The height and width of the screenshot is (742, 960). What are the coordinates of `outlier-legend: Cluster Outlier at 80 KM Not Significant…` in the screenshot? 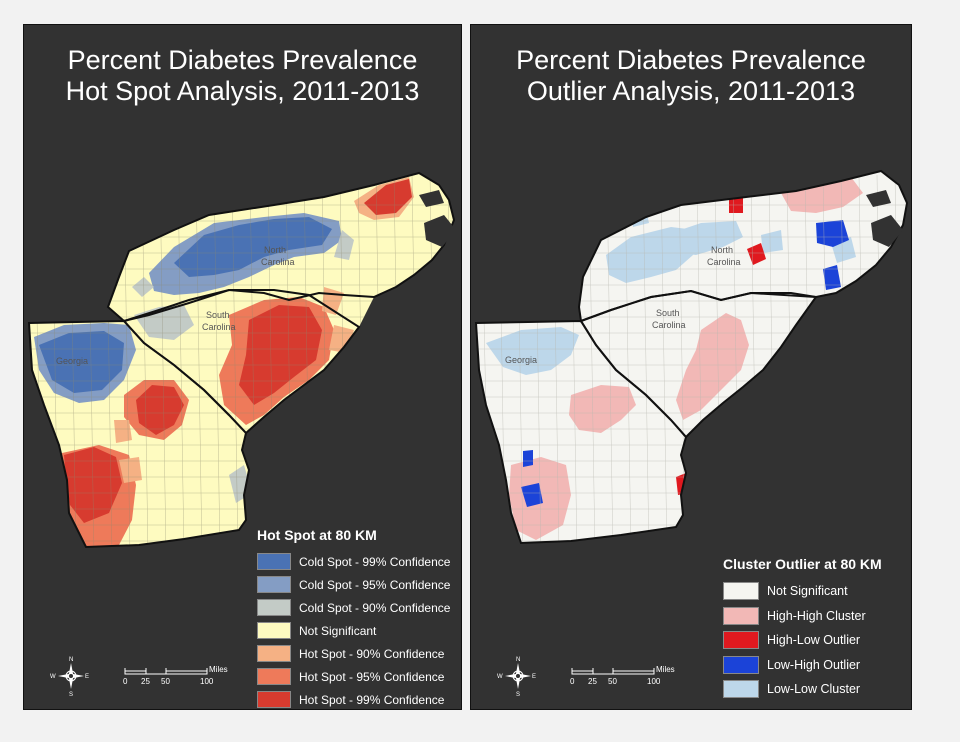 It's located at (802, 629).